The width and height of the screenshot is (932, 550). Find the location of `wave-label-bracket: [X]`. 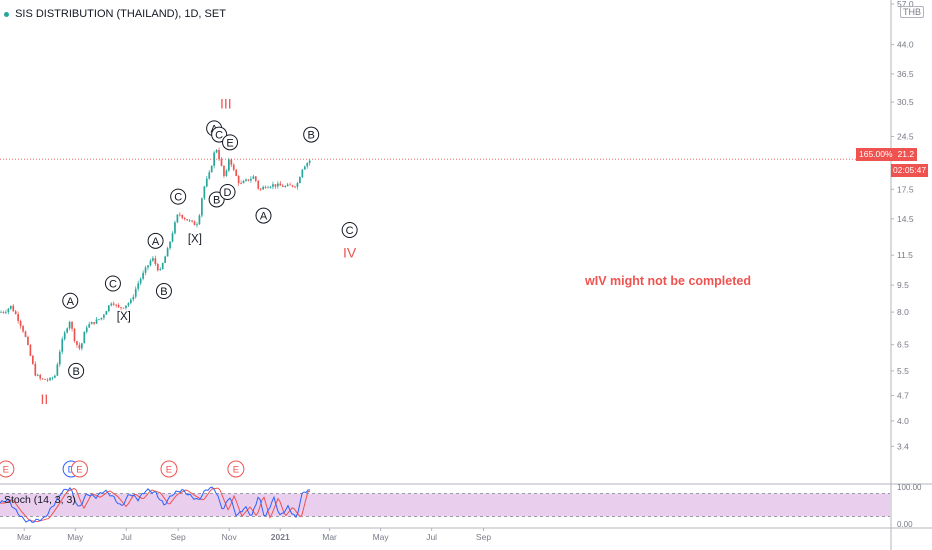

wave-label-bracket: [X] is located at coordinates (195, 239).